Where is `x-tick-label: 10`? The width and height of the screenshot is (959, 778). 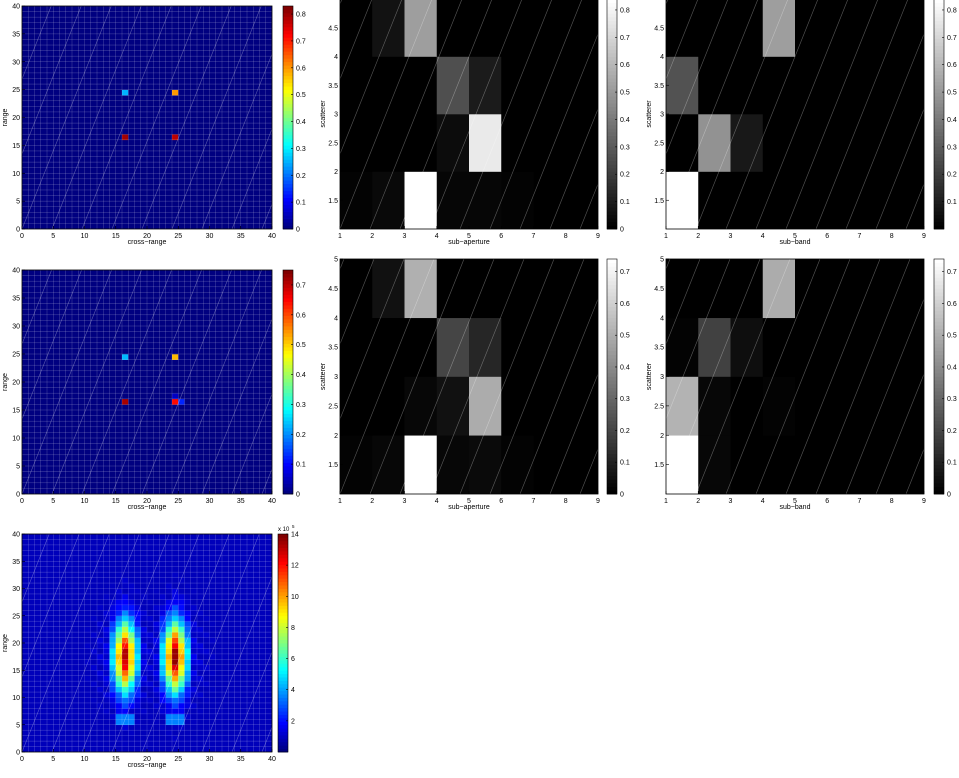
x-tick-label: 10 is located at coordinates (85, 501).